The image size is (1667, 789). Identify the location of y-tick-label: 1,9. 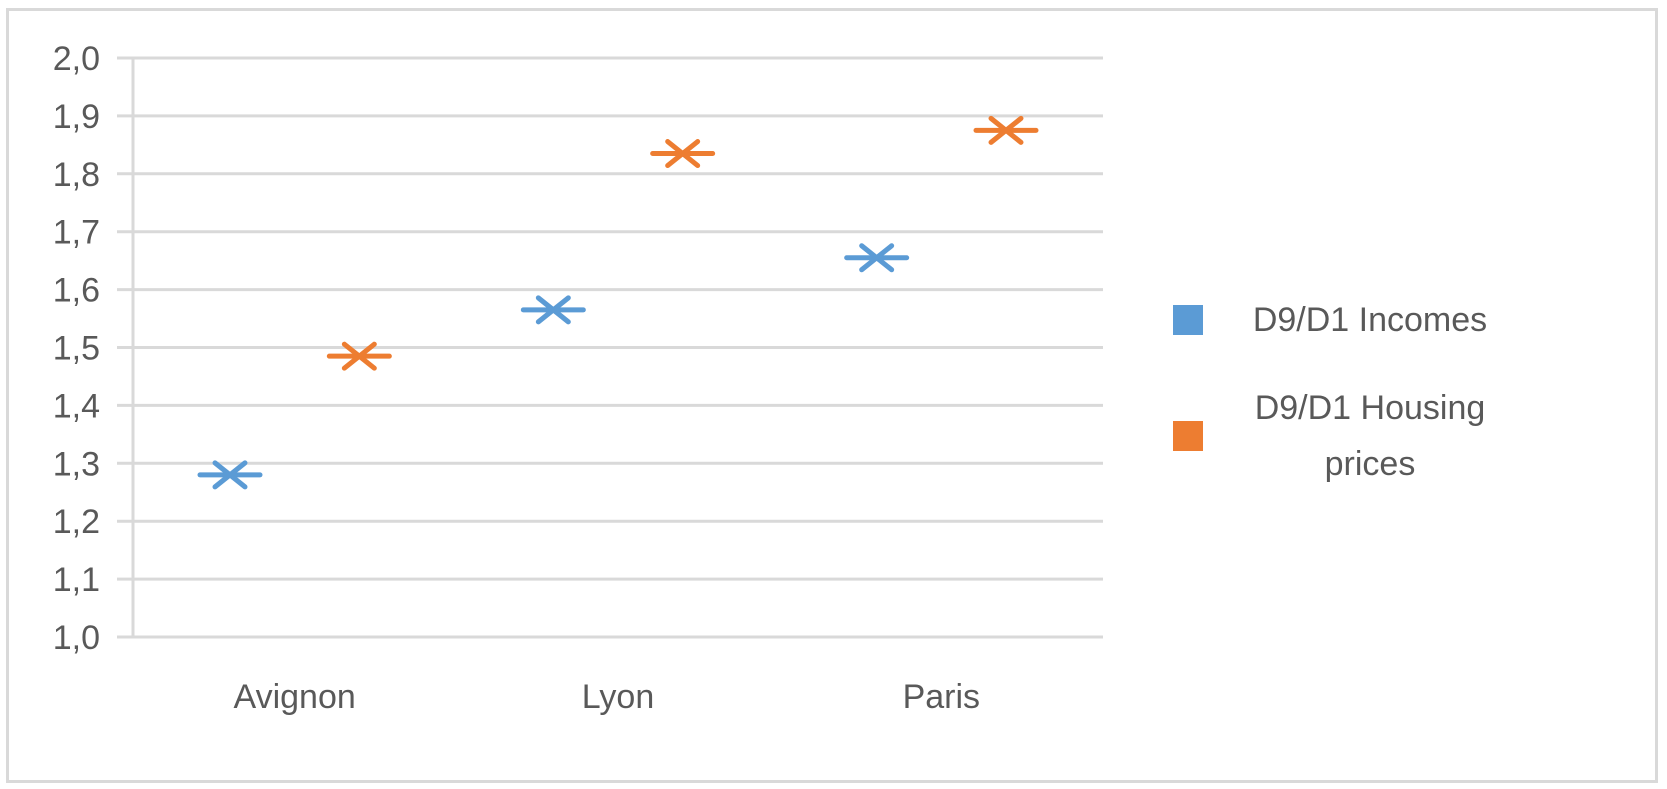
(76, 117).